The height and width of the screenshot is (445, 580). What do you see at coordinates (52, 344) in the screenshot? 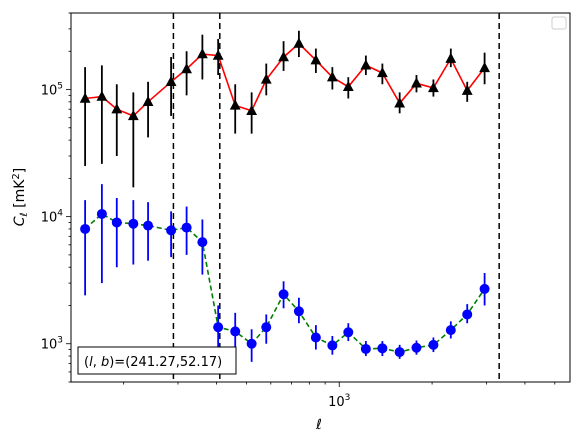
I see `y-tick-label: 10³` at bounding box center [52, 344].